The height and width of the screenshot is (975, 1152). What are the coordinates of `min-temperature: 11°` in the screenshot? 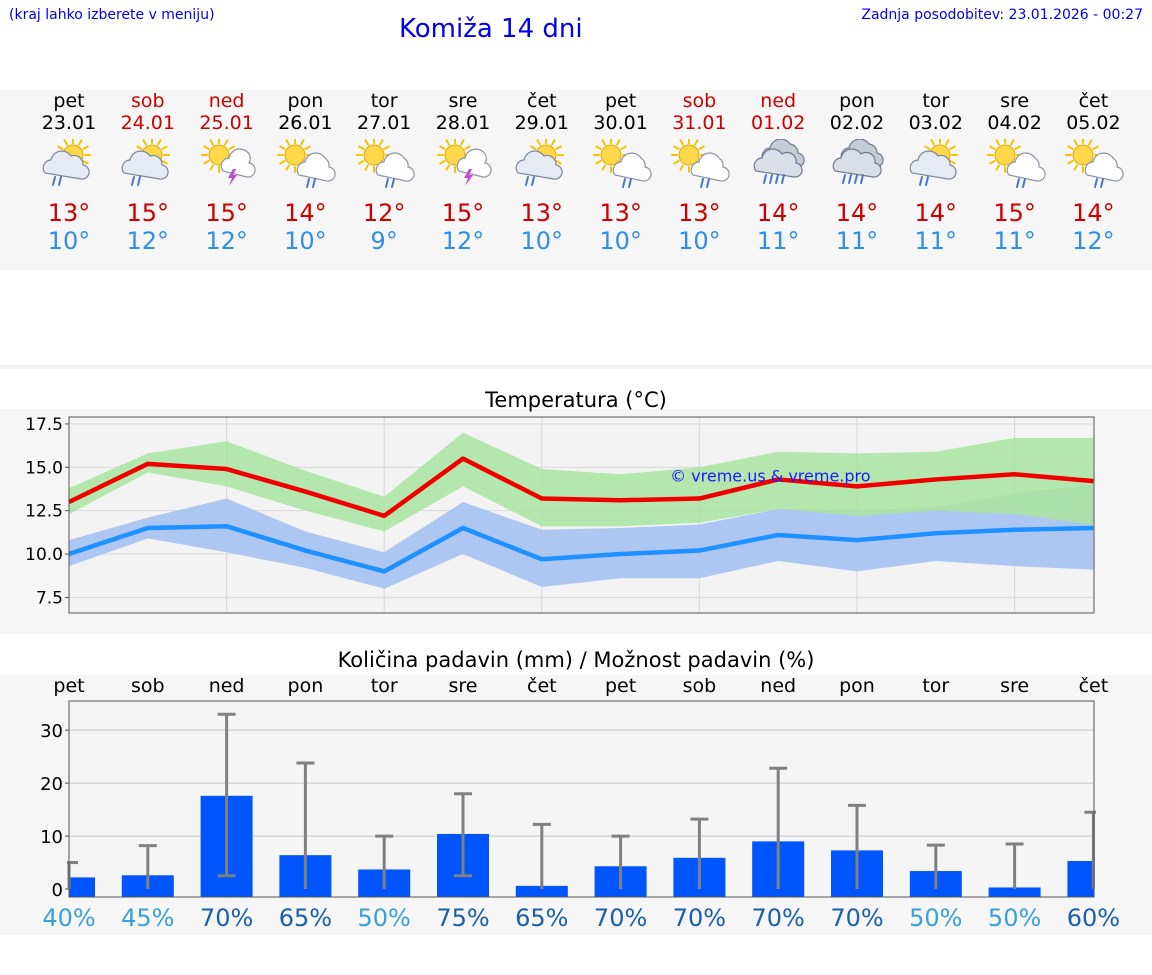 It's located at (936, 241).